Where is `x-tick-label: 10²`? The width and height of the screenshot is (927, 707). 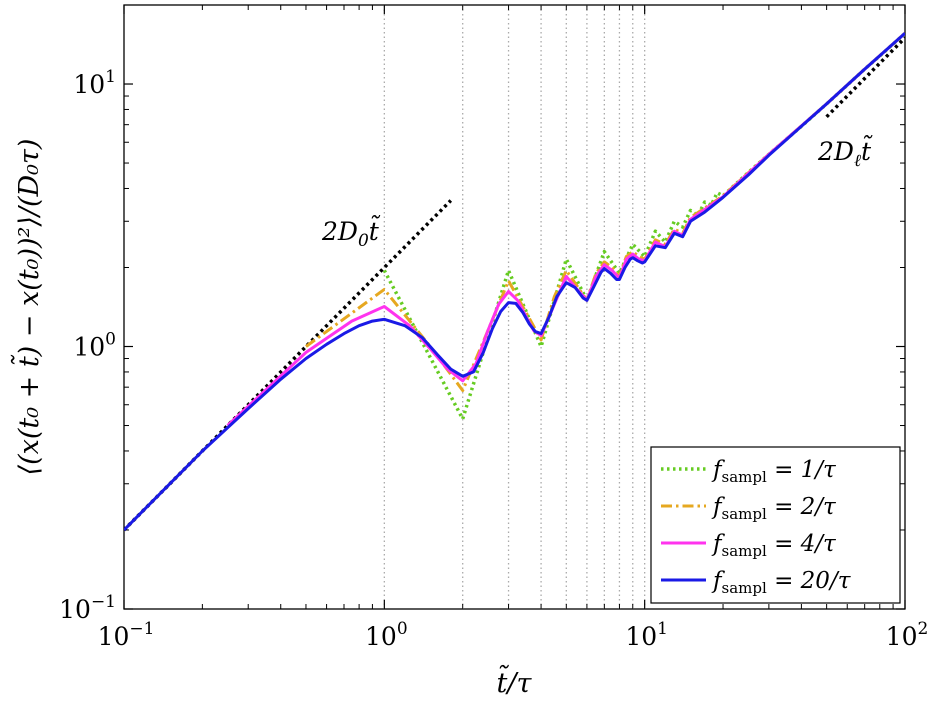 x-tick-label: 10² is located at coordinates (906, 635).